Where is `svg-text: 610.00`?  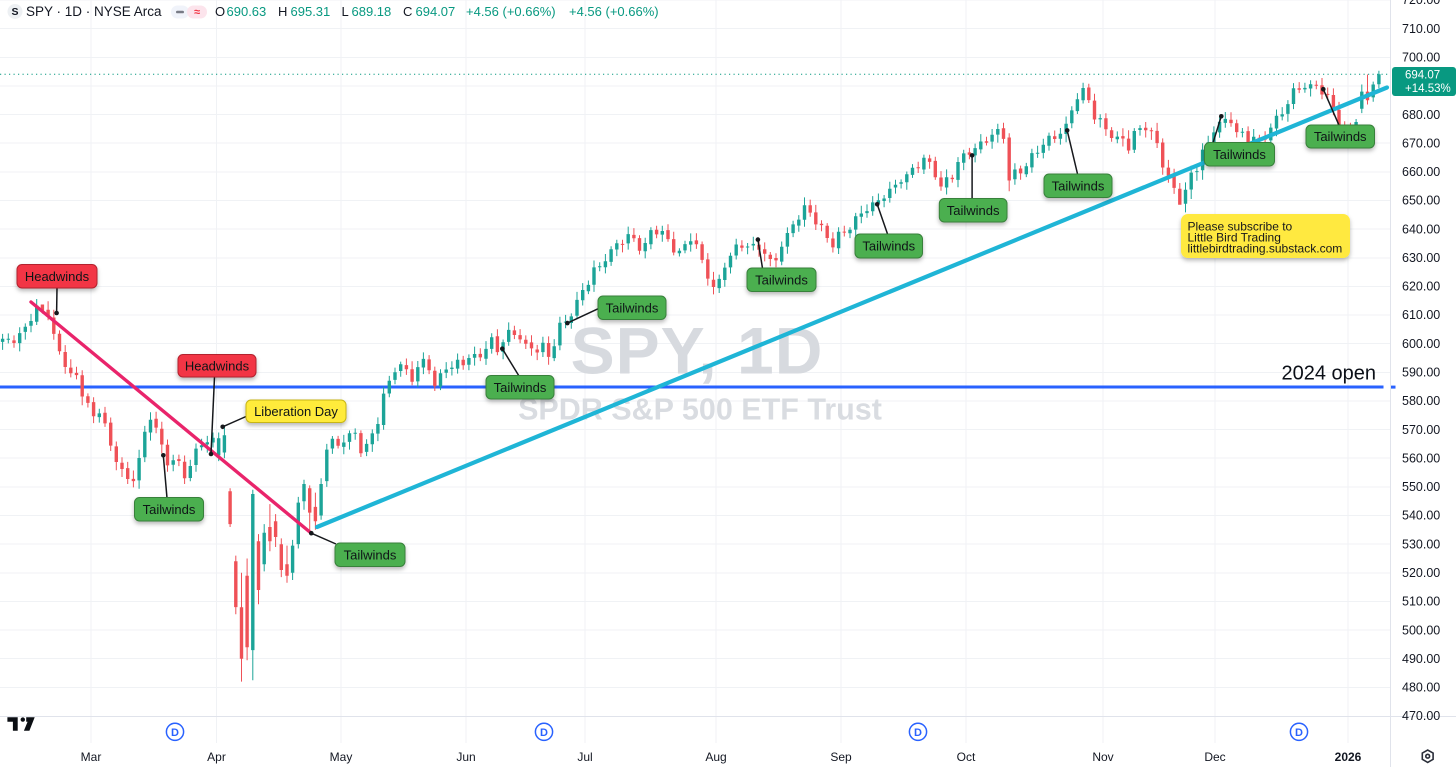 svg-text: 610.00 is located at coordinates (1421, 315).